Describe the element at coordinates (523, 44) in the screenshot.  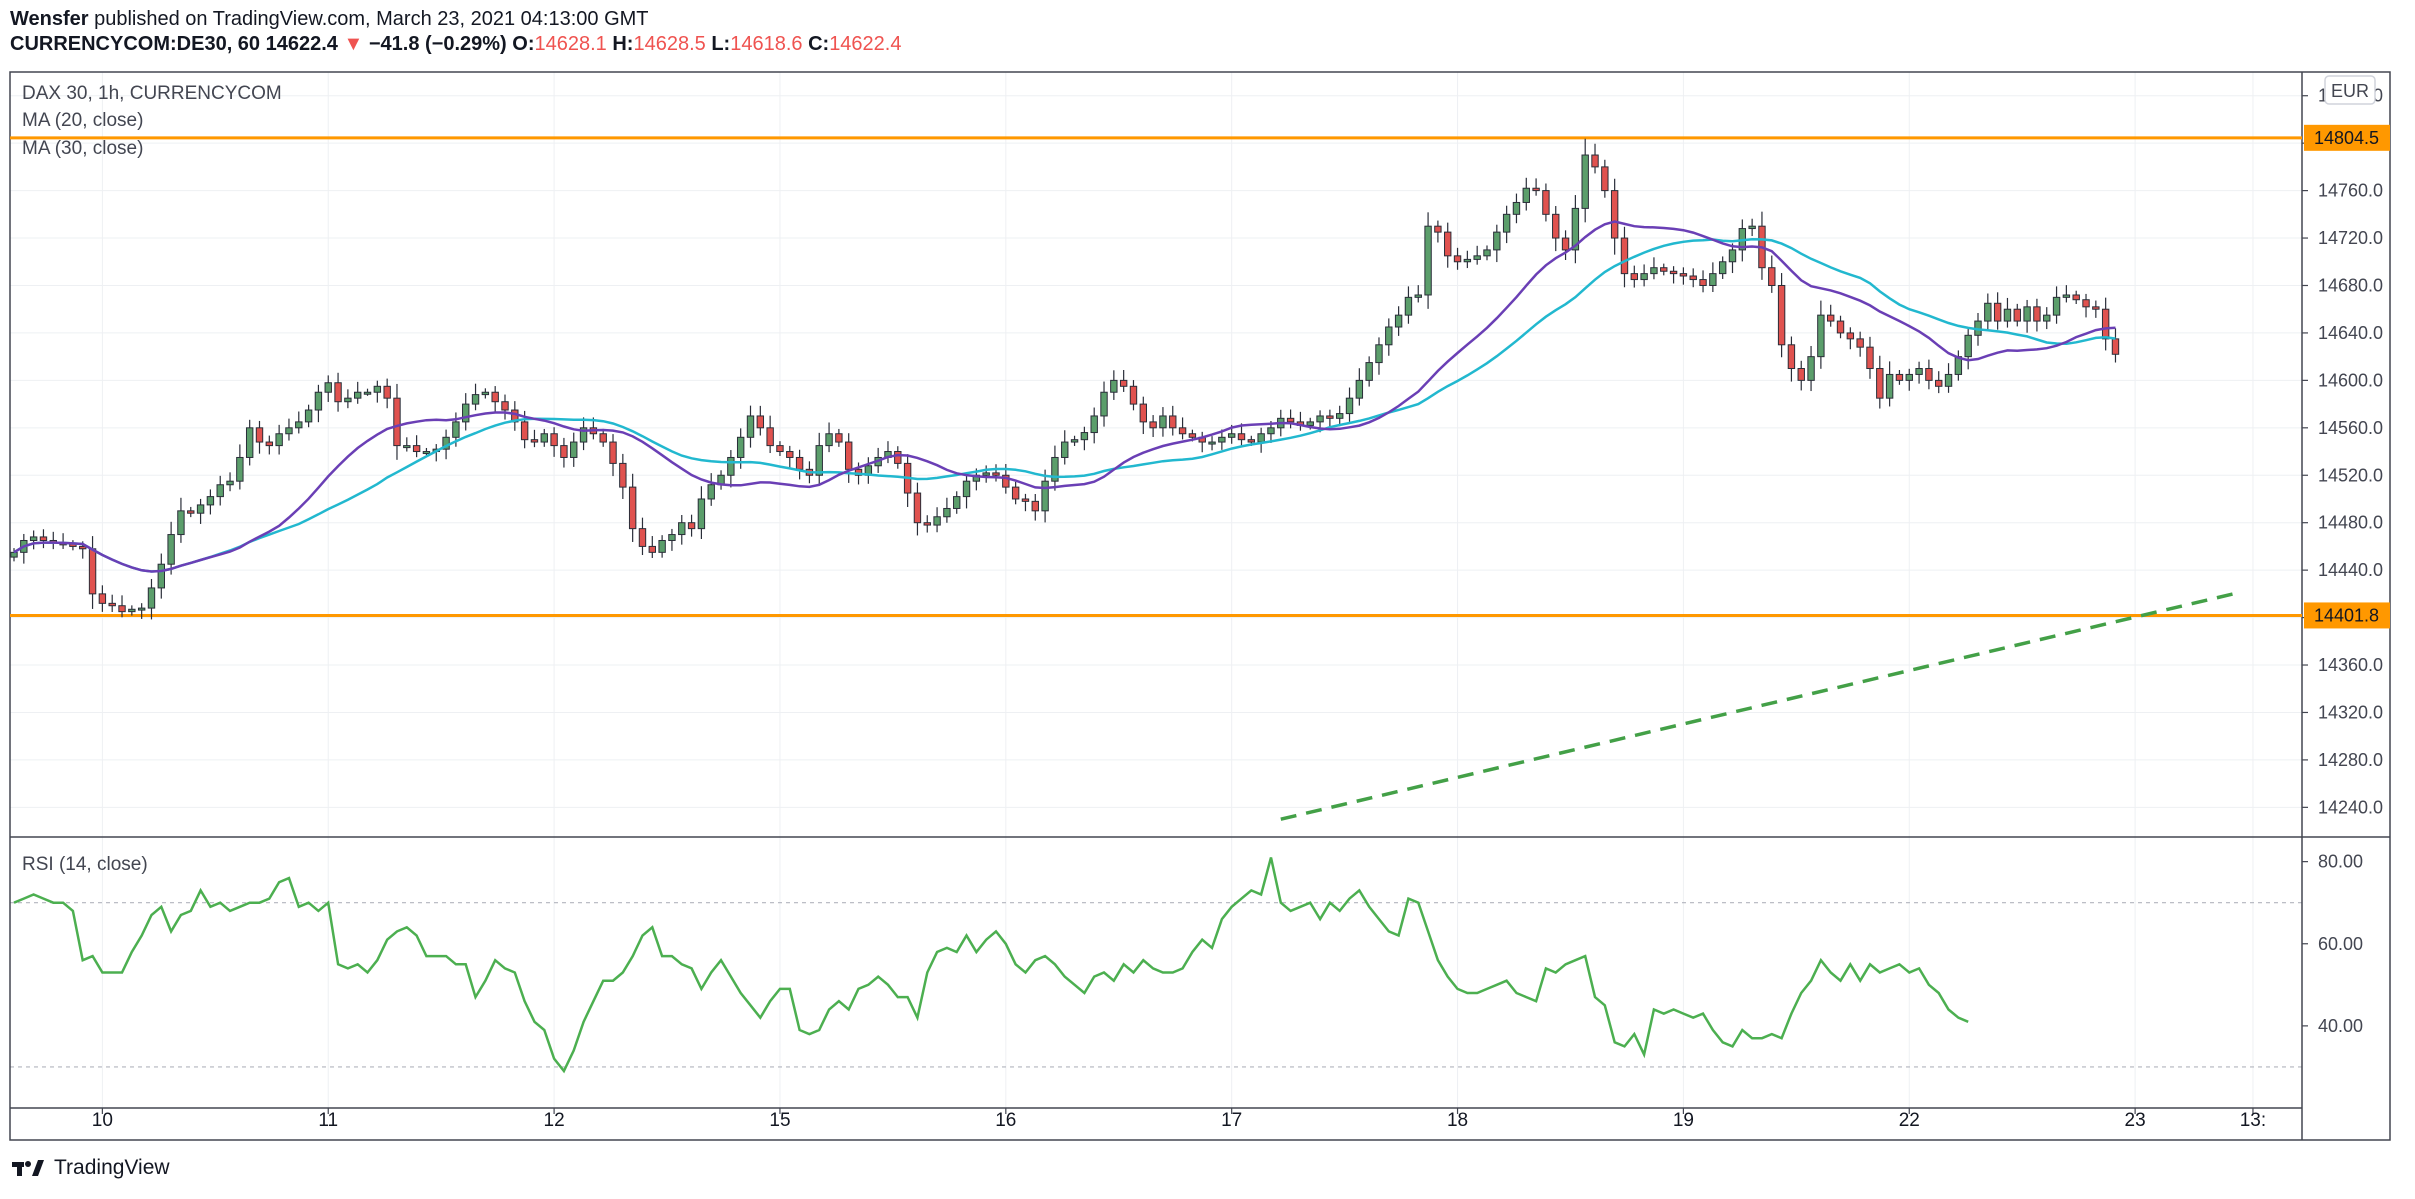
I see `open-label: O:` at that location.